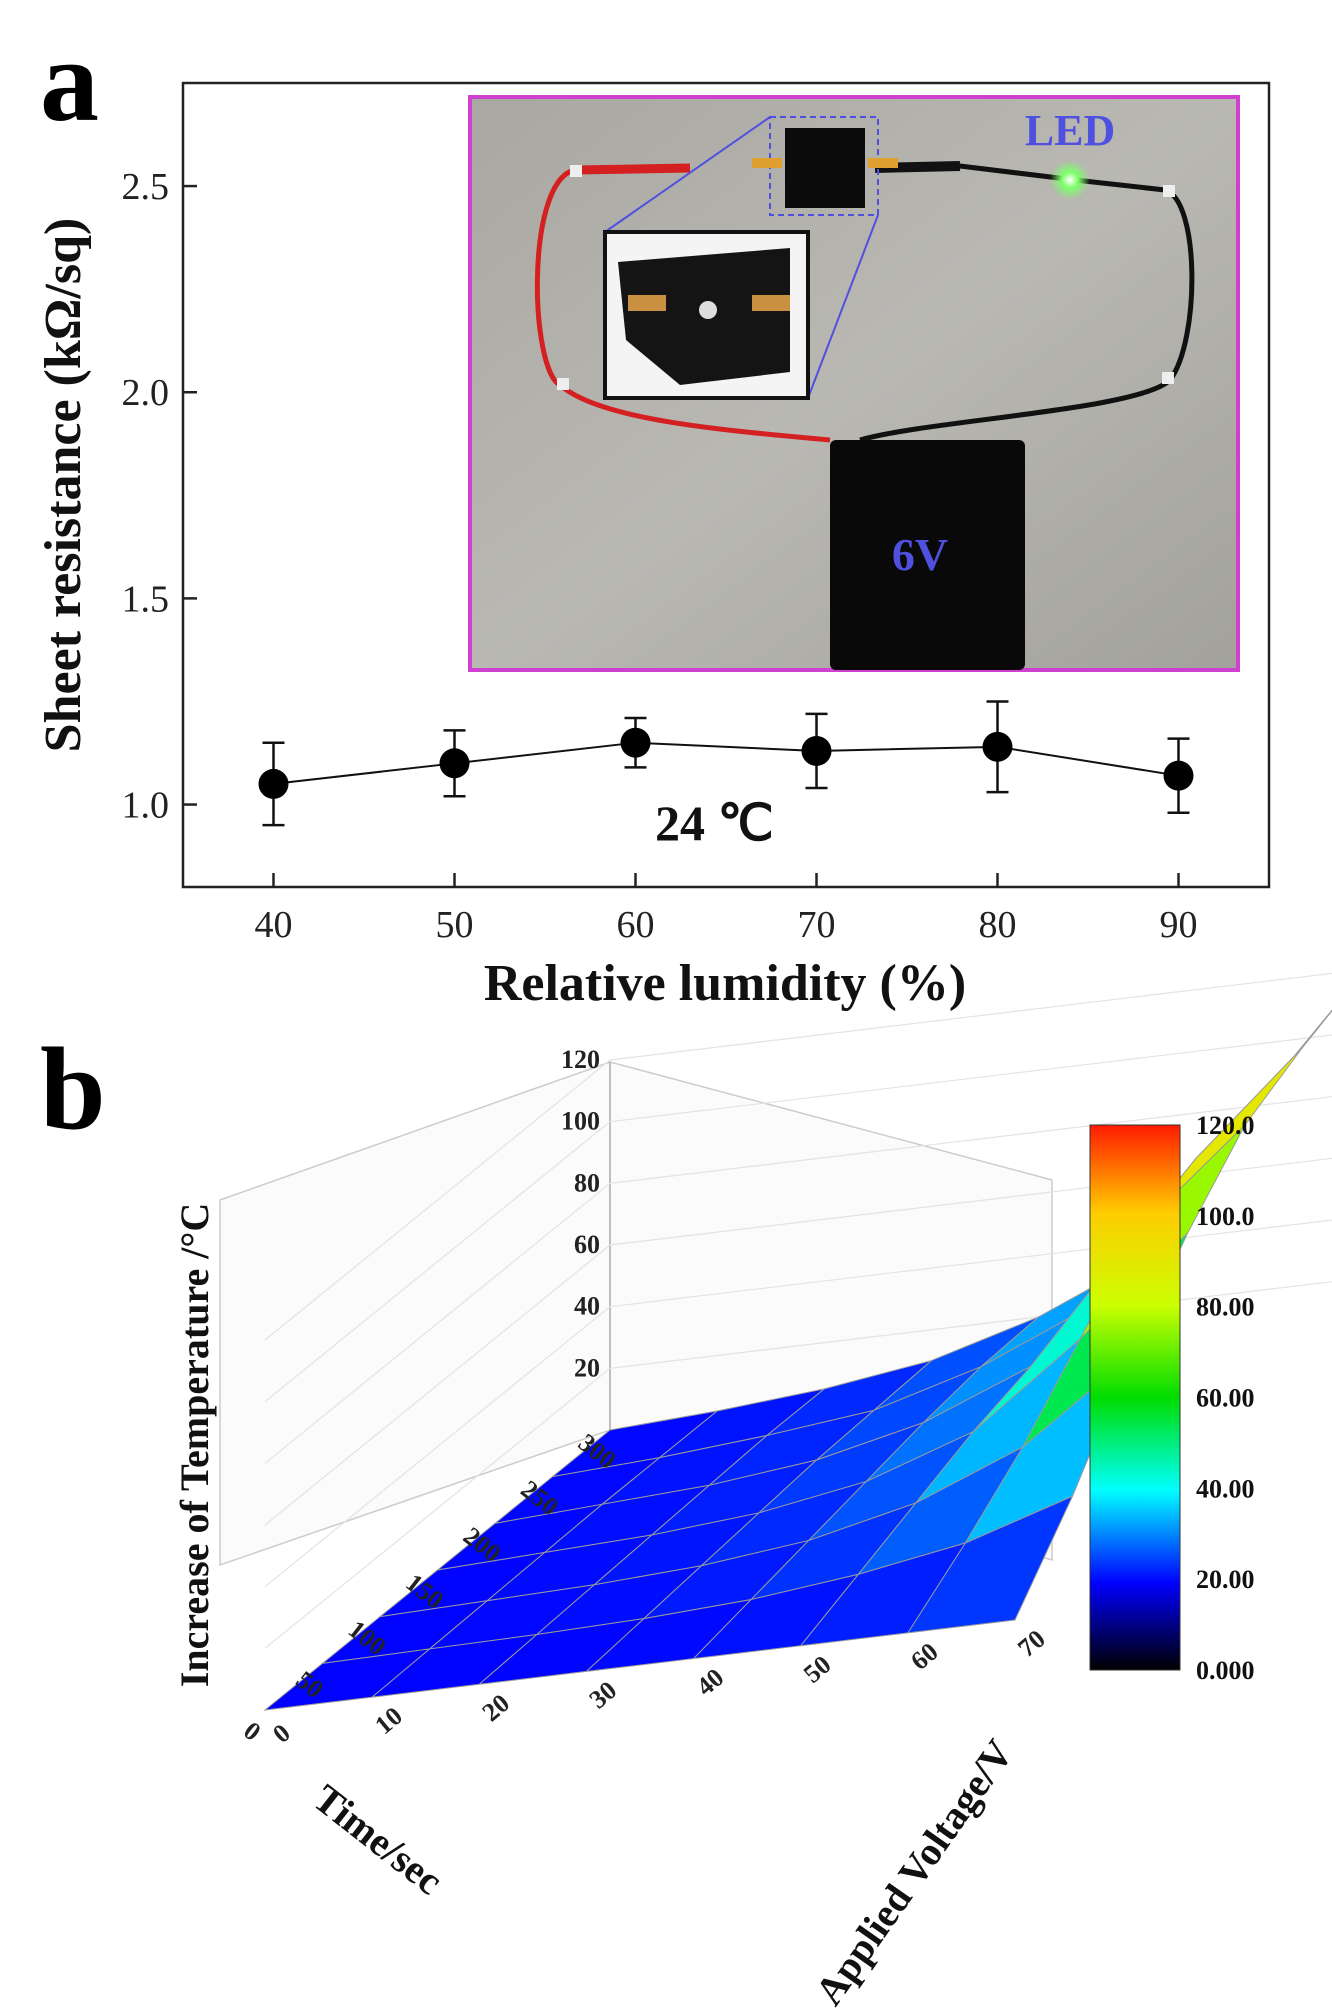 The height and width of the screenshot is (2013, 1332). Describe the element at coordinates (159, 496) in the screenshot. I see `y-ticks-a: 1.0 1.5 2.0 2.5` at that location.